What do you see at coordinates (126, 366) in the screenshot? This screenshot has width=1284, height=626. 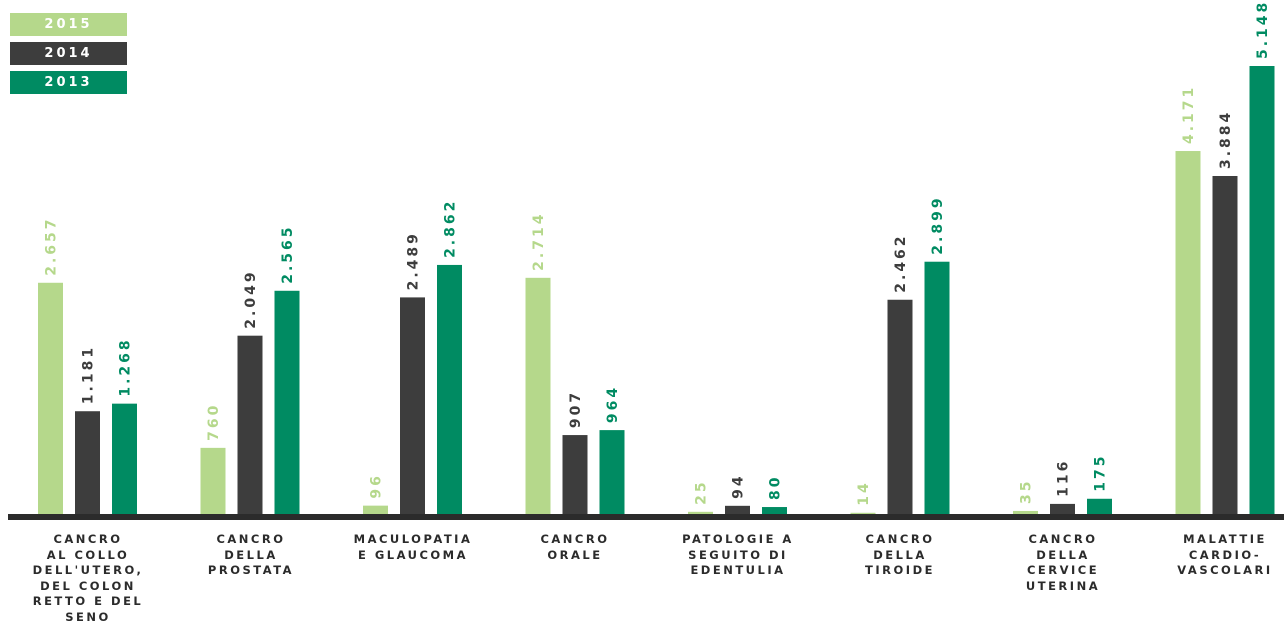 I see `data-label: 1.268` at bounding box center [126, 366].